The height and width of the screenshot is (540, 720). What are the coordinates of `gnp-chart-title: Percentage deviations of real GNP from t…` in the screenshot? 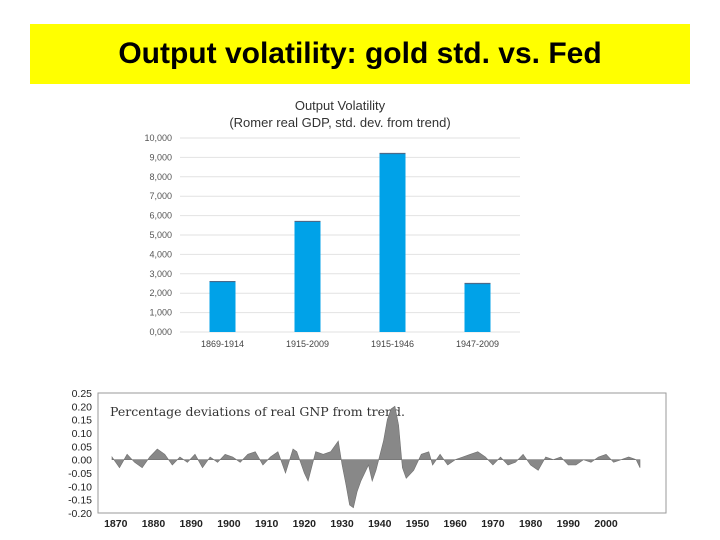 It's located at (257, 411).